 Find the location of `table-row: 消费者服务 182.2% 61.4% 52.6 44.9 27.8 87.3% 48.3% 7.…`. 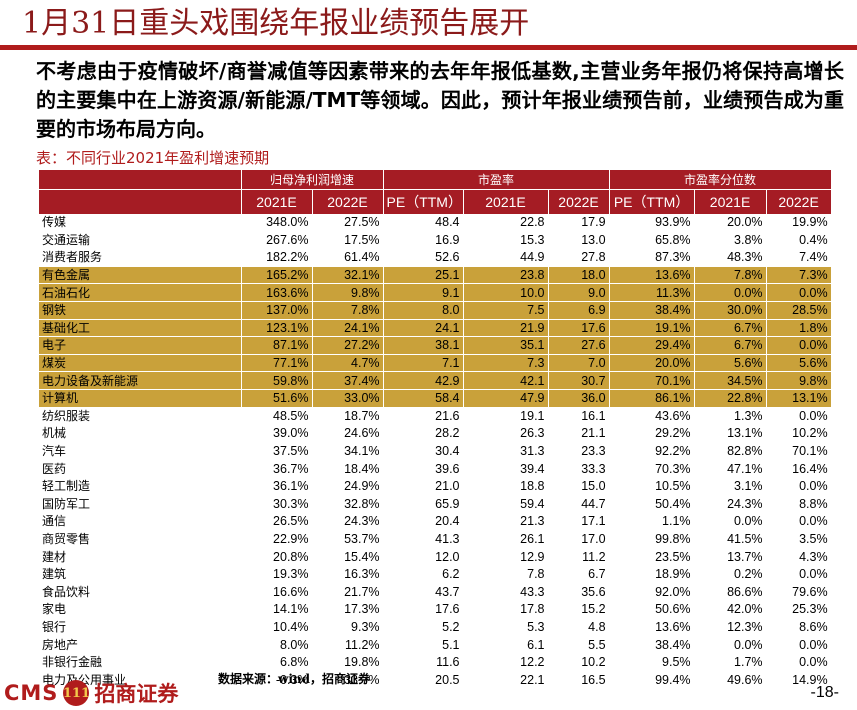

table-row: 消费者服务 182.2% 61.4% 52.6 44.9 27.8 87.3% 48.3% 7.… is located at coordinates (435, 257).